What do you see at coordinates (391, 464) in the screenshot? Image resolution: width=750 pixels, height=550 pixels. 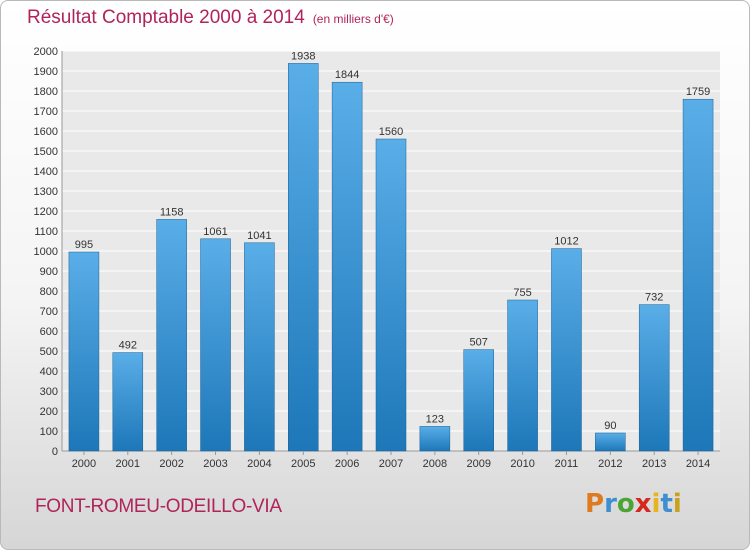 I see `x-tick-label: 2007` at bounding box center [391, 464].